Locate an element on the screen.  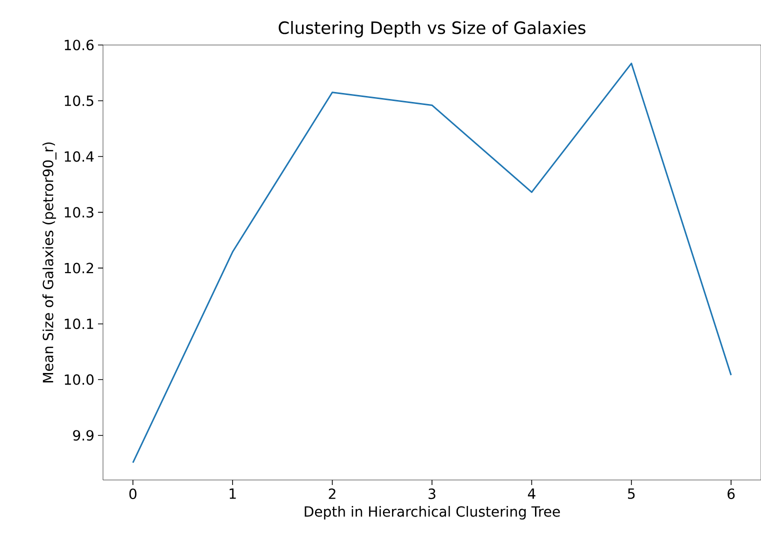
y-tick-label: 10.3 is located at coordinates (79, 212).